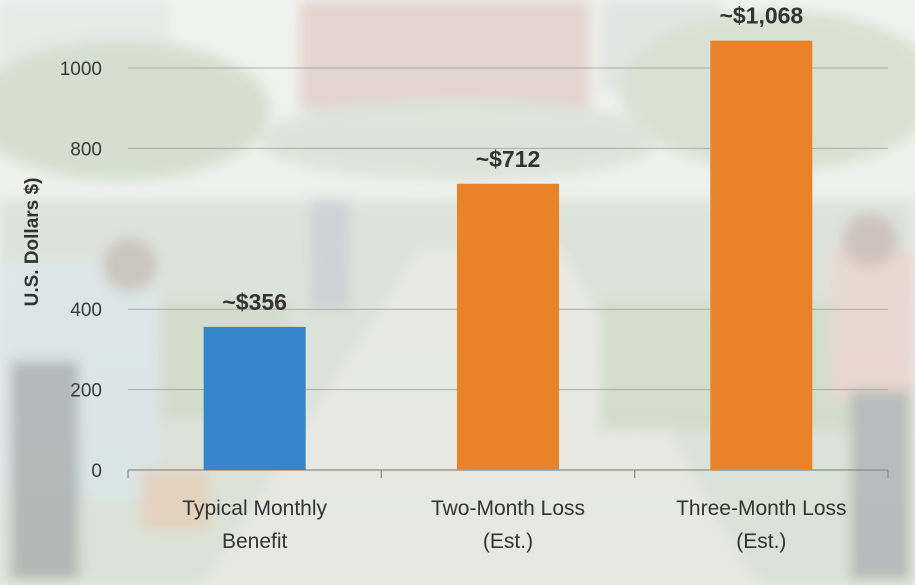  Describe the element at coordinates (96, 471) in the screenshot. I see `y-tick-label: 0` at that location.